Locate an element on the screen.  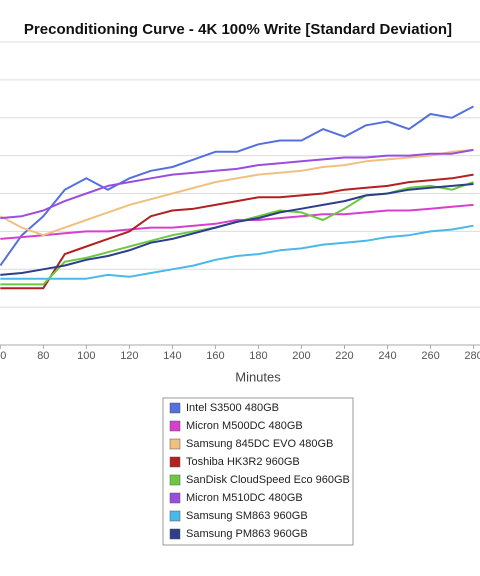
legend-label: Micron M500DC 480GB is located at coordinates (244, 426).